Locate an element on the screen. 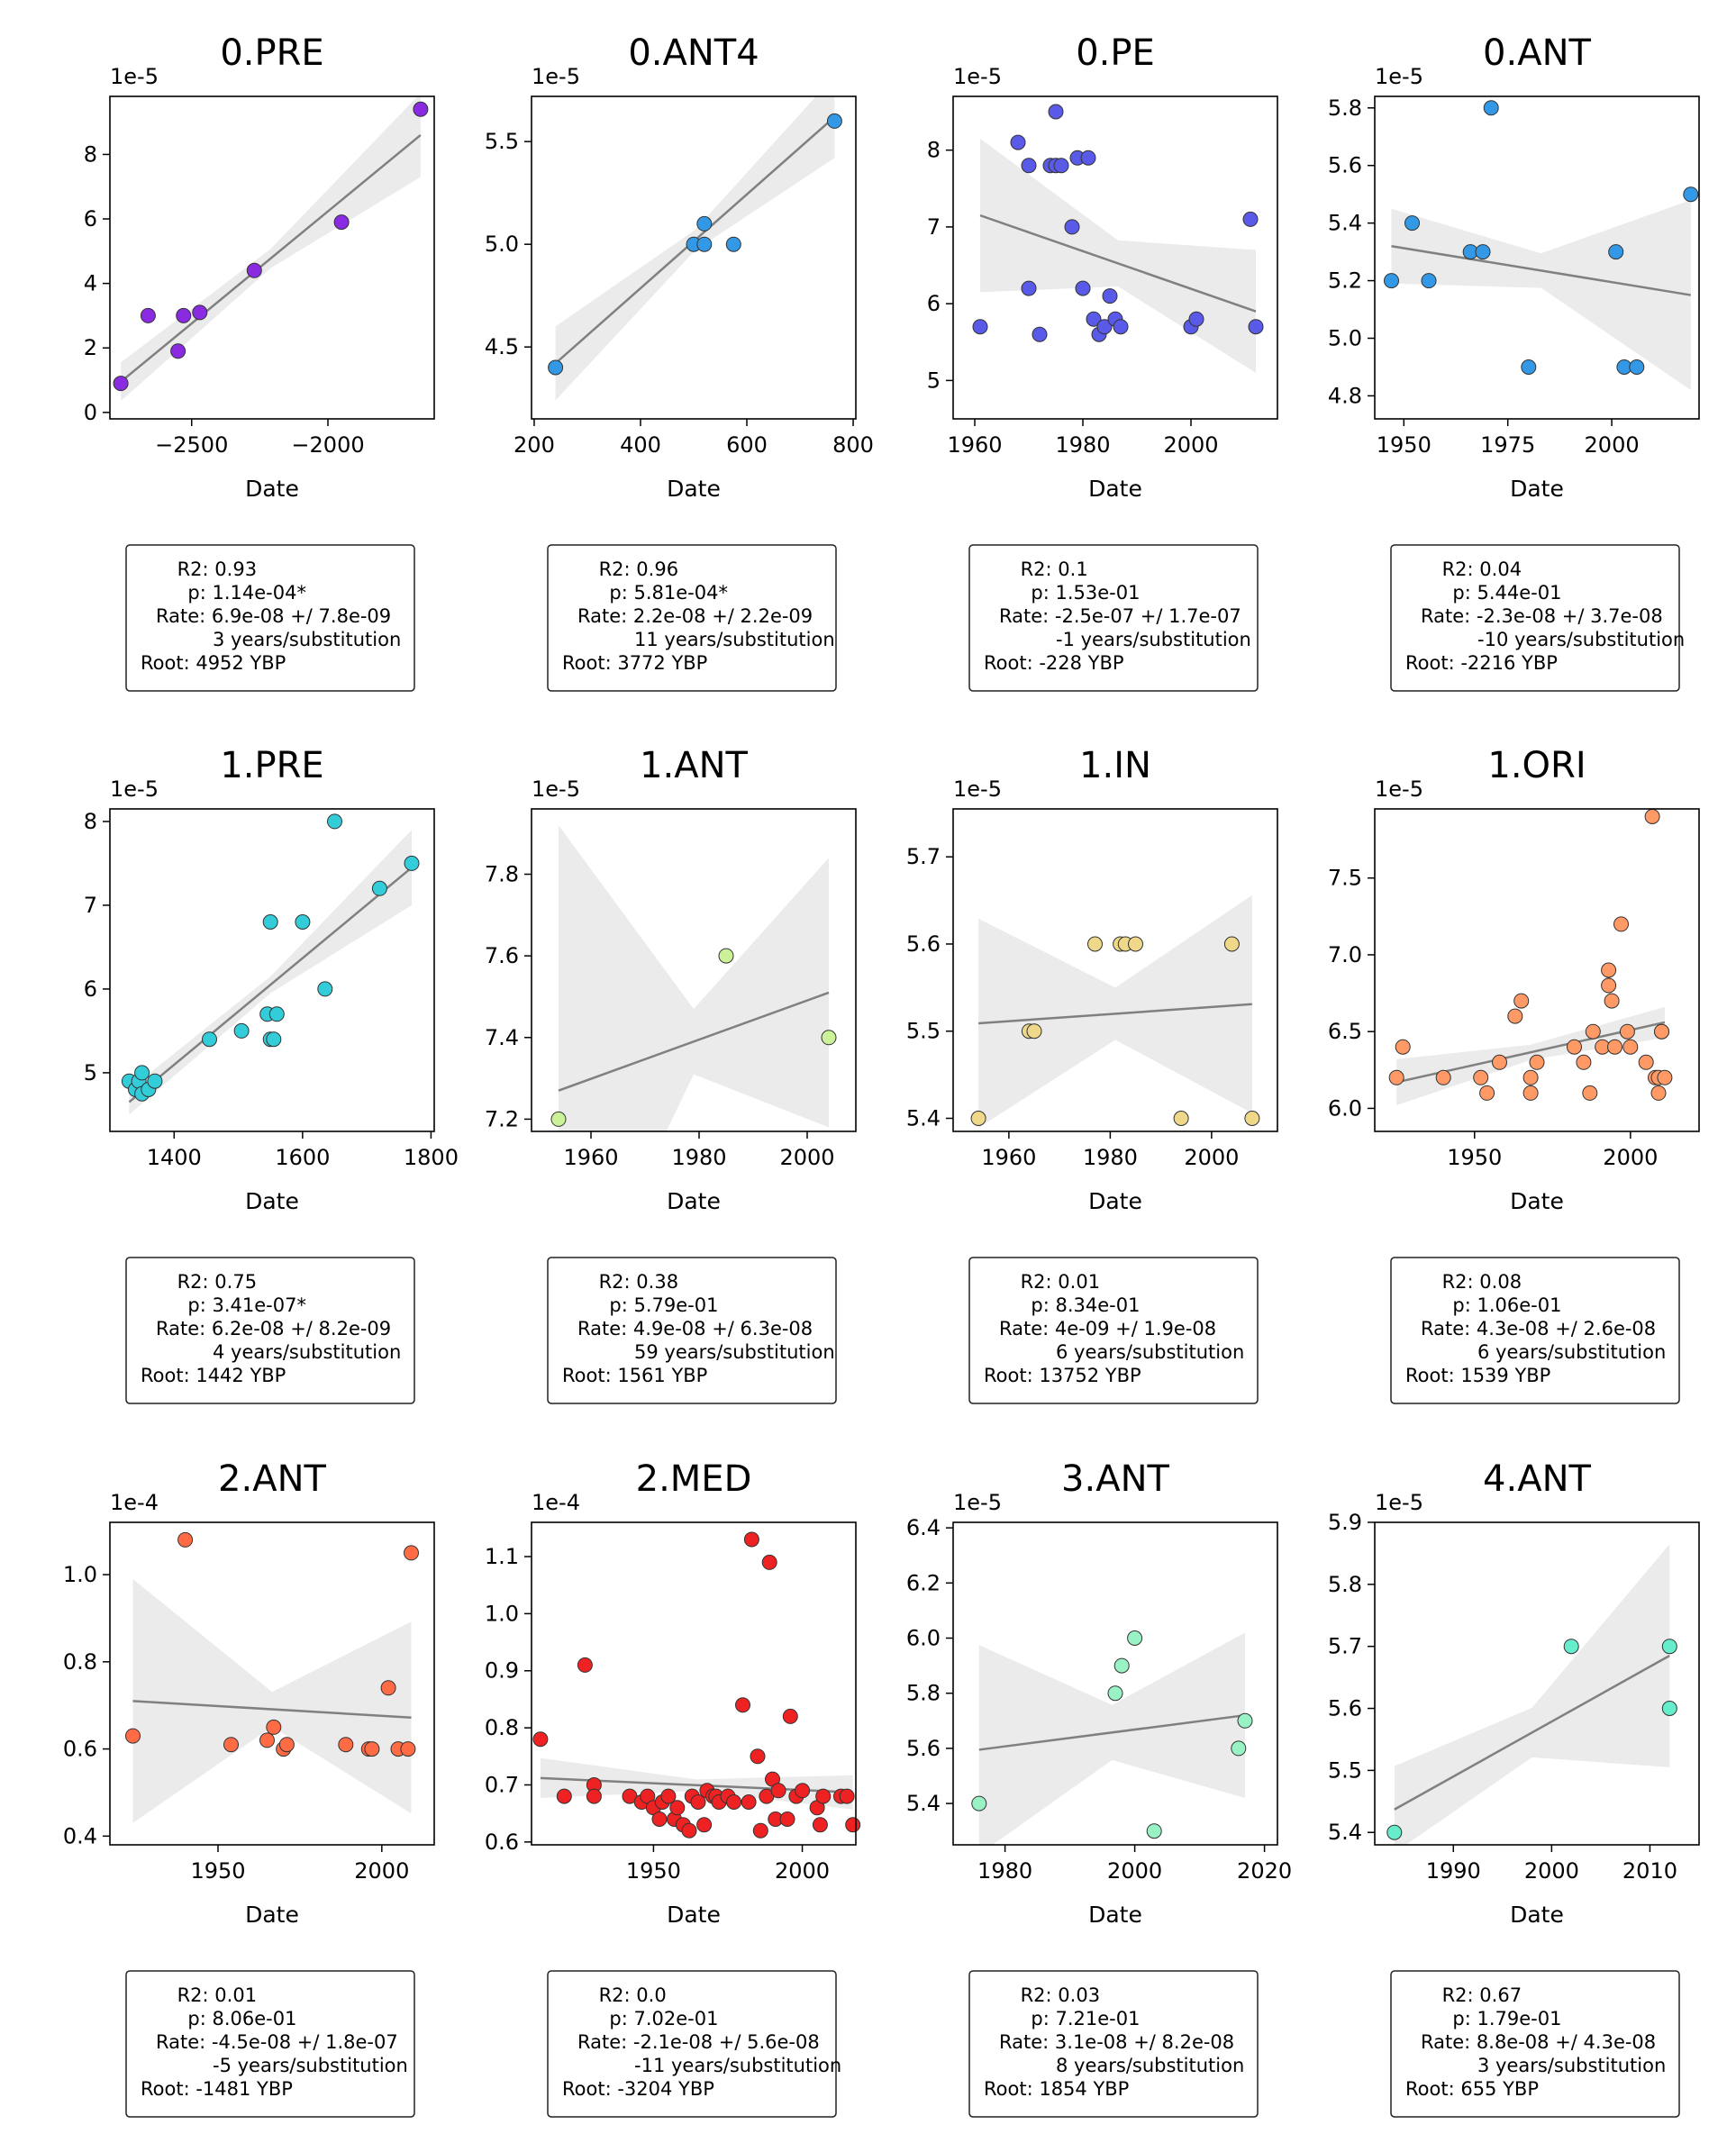  plot-title: 2.MED is located at coordinates (694, 1479).